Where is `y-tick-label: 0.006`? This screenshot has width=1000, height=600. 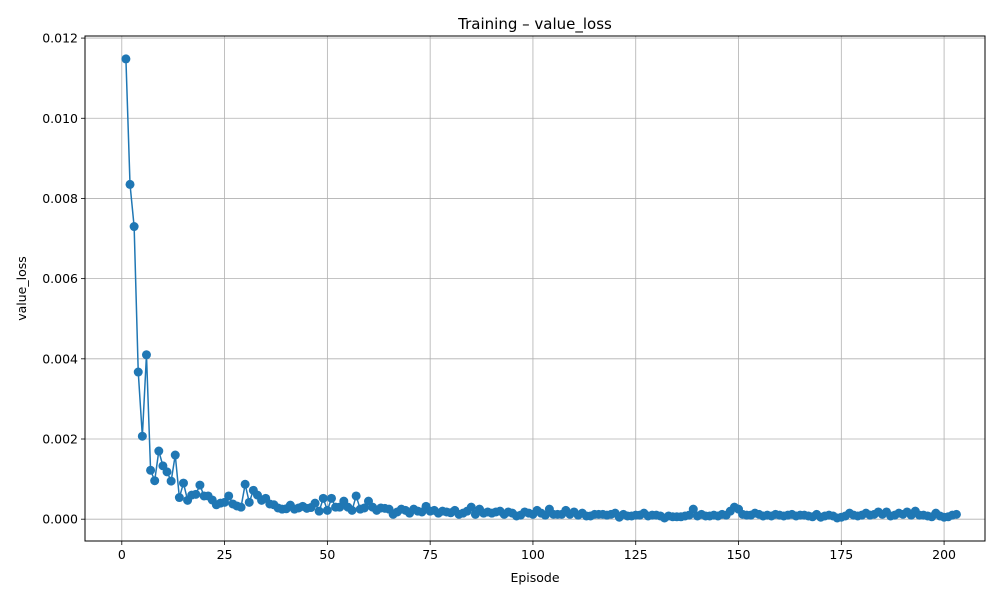 y-tick-label: 0.006 is located at coordinates (60, 278).